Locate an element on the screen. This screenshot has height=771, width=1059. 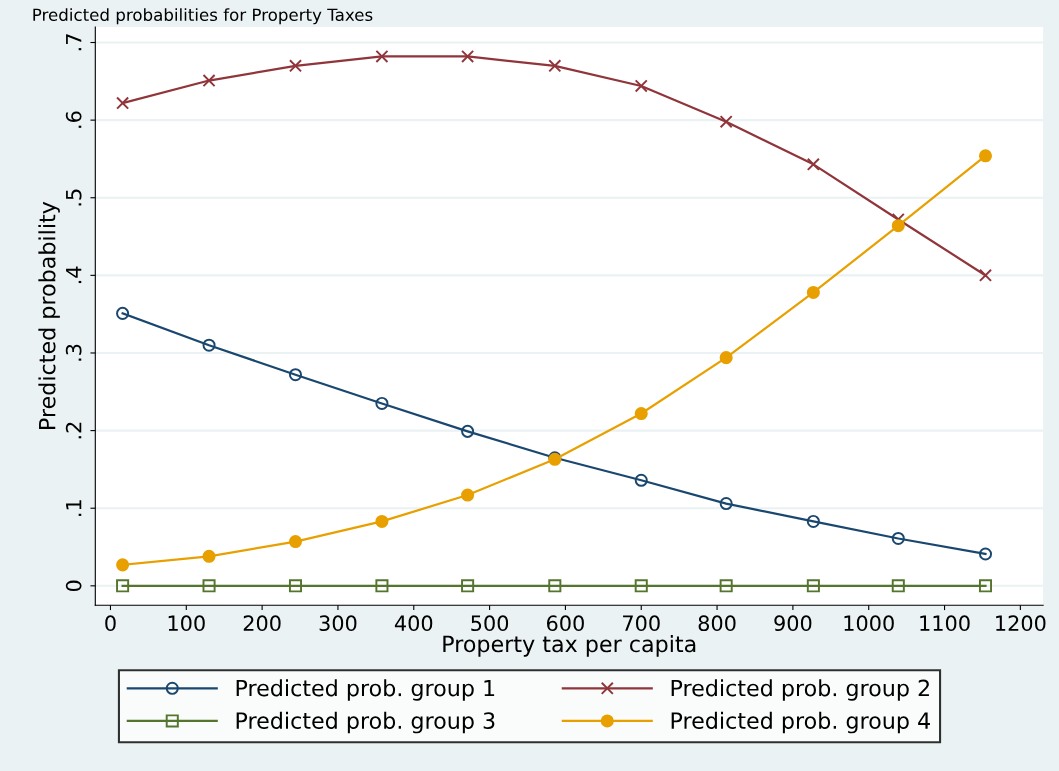
y-tick-label: .7 is located at coordinates (74, 42).